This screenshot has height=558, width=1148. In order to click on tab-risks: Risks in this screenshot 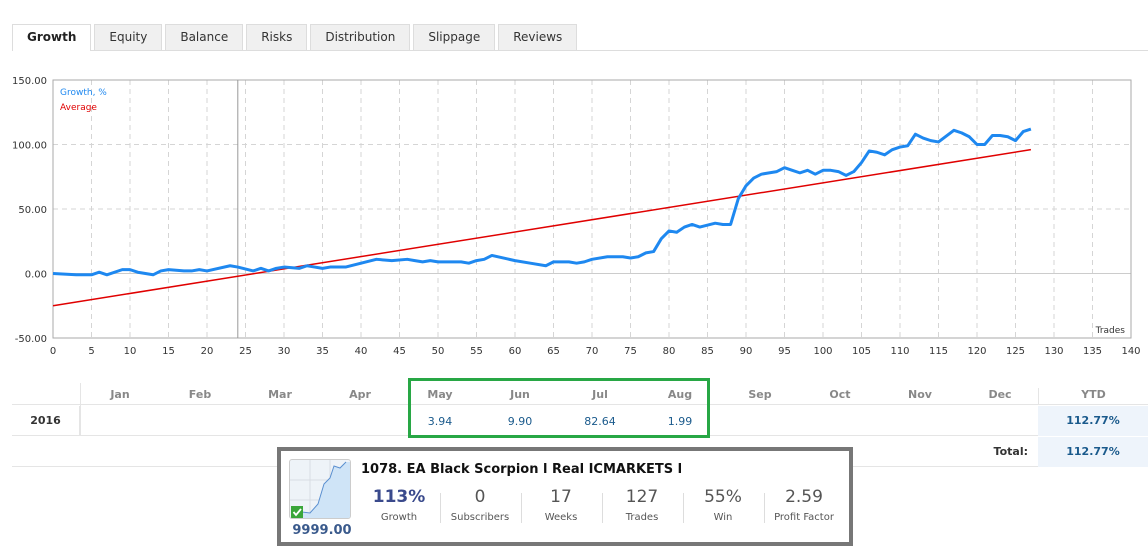, I will do `click(277, 37)`.